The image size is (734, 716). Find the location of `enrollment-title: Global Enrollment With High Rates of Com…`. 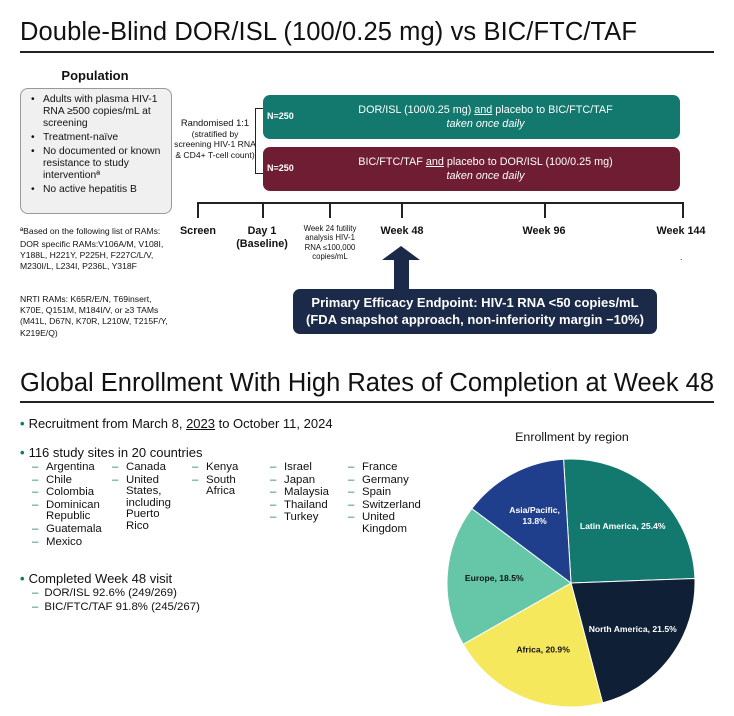

enrollment-title: Global Enrollment With High Rates of Com… is located at coordinates (367, 383).